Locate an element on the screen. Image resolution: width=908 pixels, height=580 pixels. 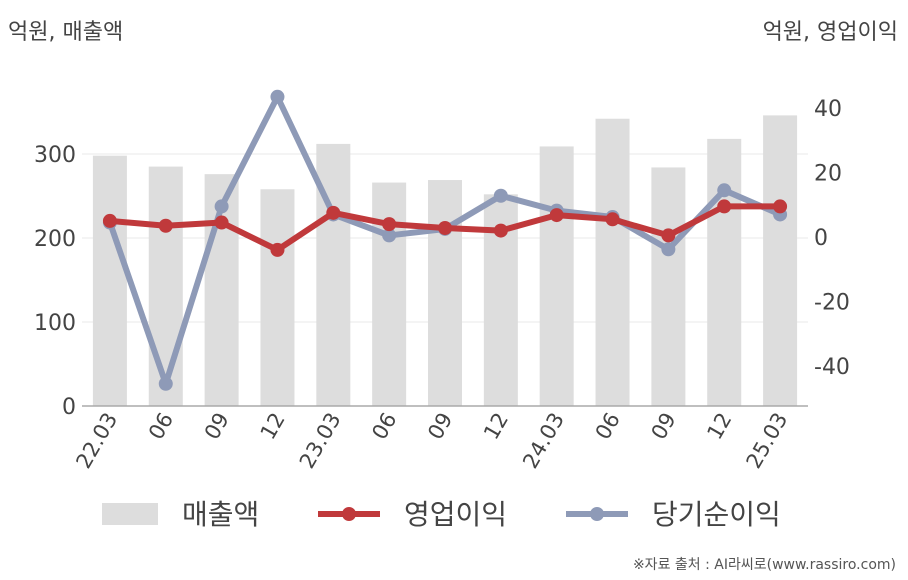
left-tick-label: 300 is located at coordinates (55, 155).